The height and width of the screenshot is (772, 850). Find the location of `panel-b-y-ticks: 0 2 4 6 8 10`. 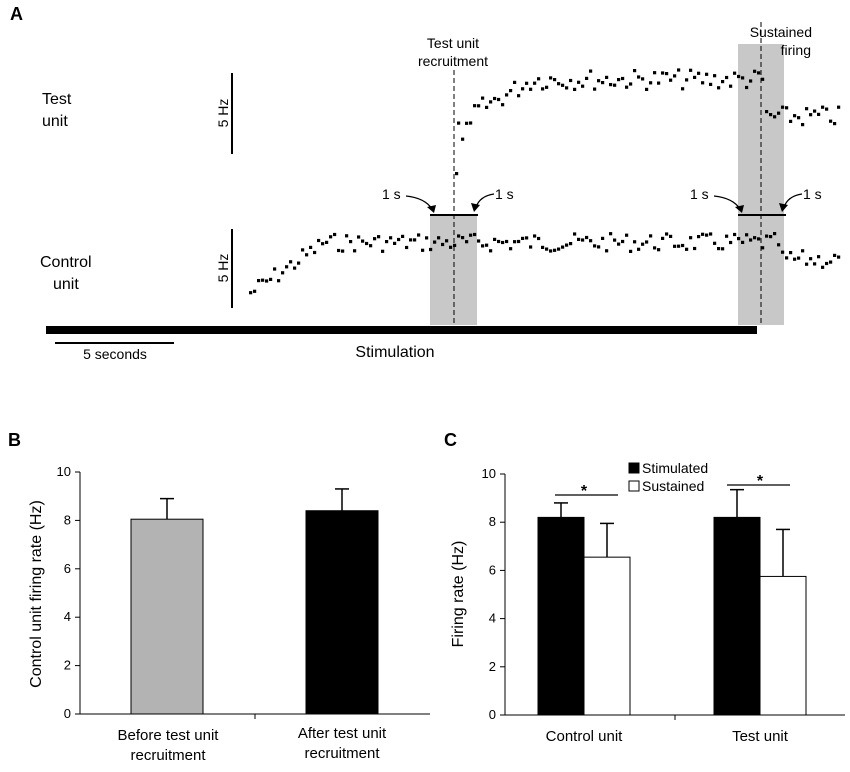

panel-b-y-ticks: 0 2 4 6 8 10 is located at coordinates (68, 592).